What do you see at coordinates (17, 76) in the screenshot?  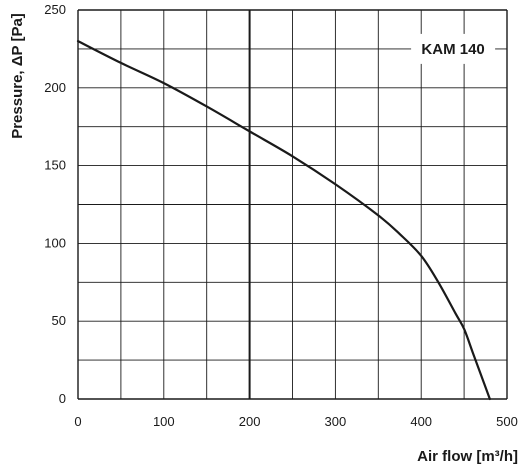 I see `y-axis-title: Pressure, ΔP [Pa]` at bounding box center [17, 76].